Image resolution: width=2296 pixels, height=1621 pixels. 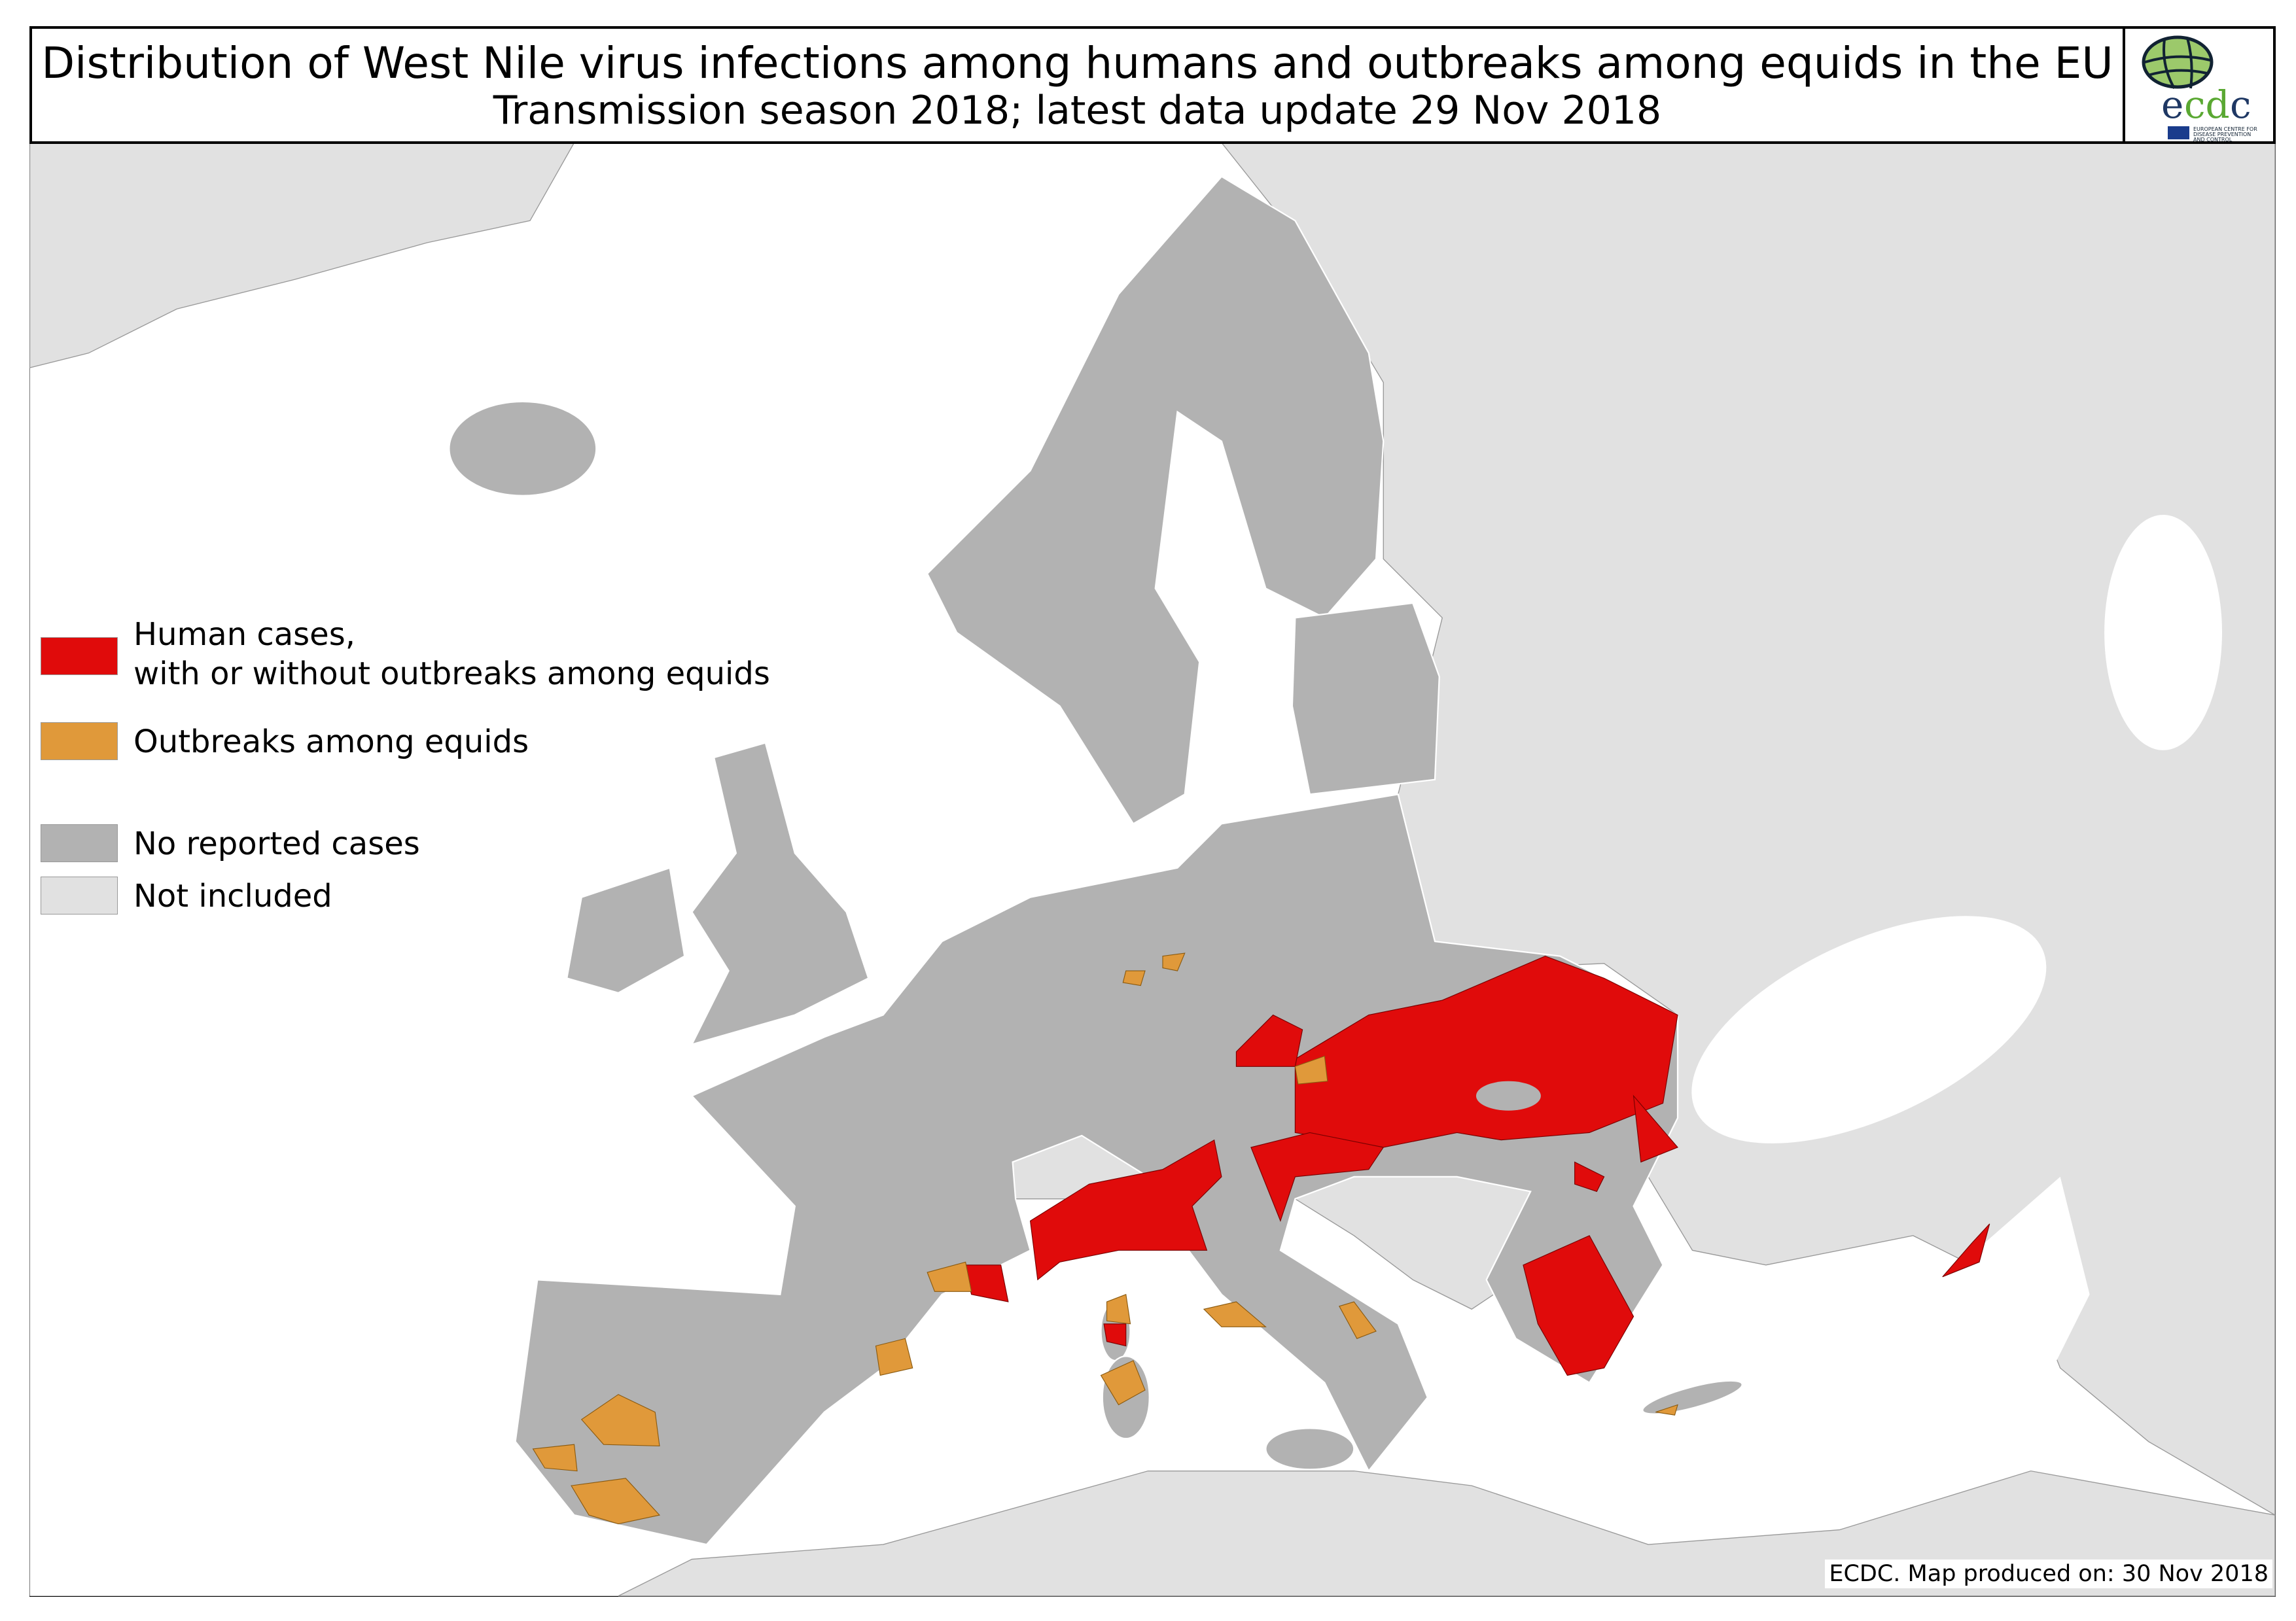 I want to click on black-sea, so click(x=1869, y=1029).